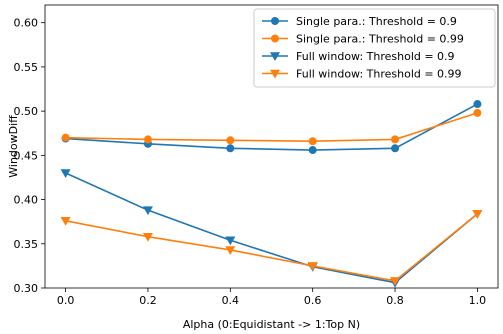 This screenshot has height=334, width=503. I want to click on legend-entry: Single para.: Threshold = 0.99, so click(363, 39).